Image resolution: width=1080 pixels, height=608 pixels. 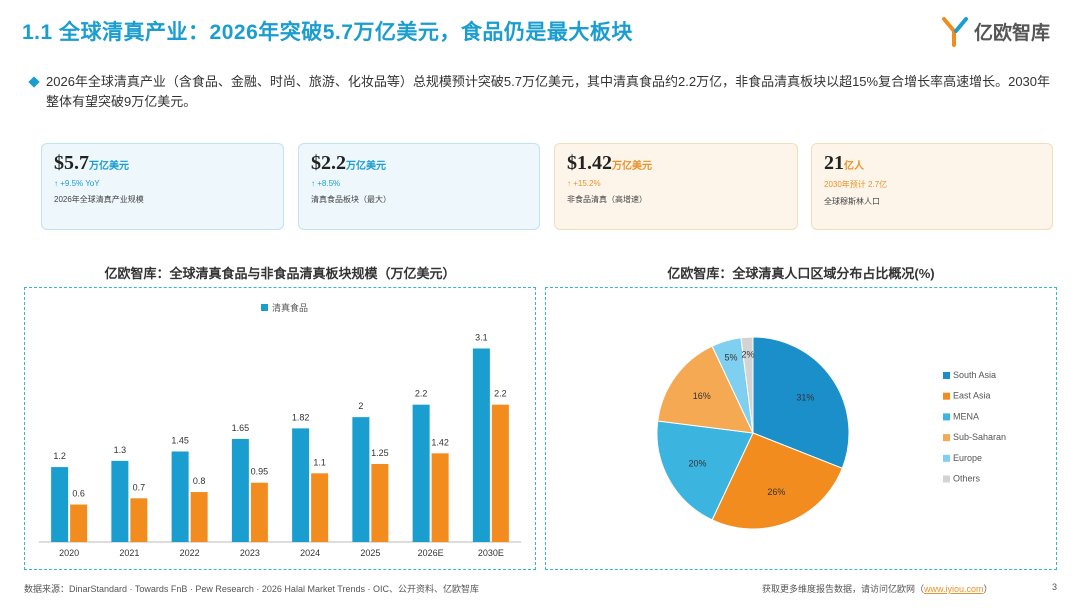 What do you see at coordinates (290, 307) in the screenshot?
I see `legend-label: 清真食品` at bounding box center [290, 307].